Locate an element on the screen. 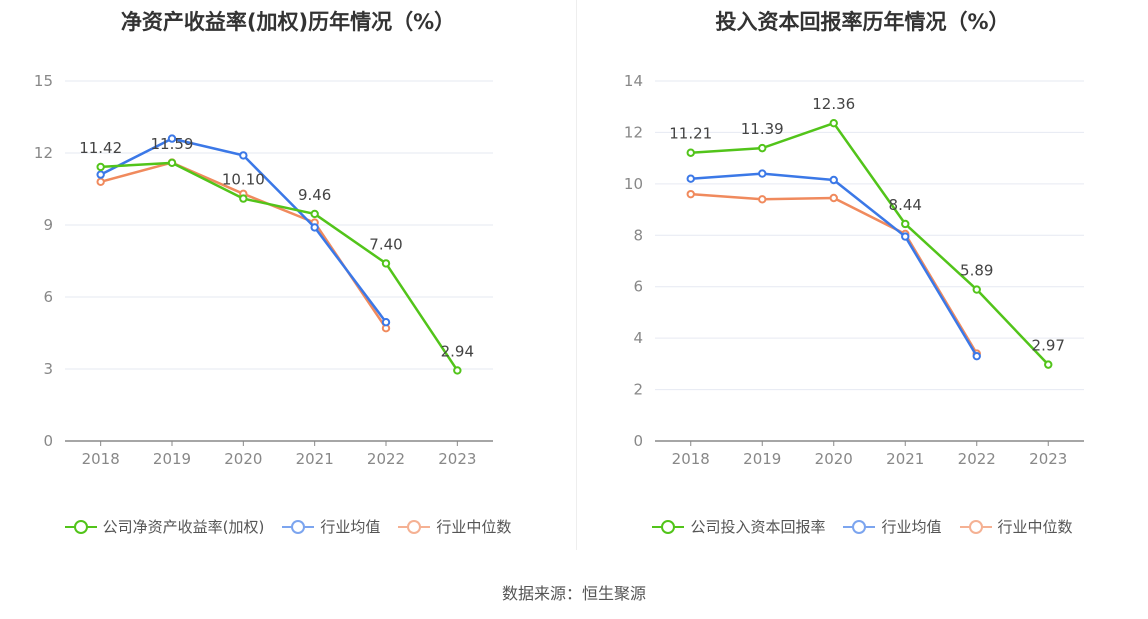 This screenshot has height=619, width=1148. data-label: 11.42 is located at coordinates (100, 148).